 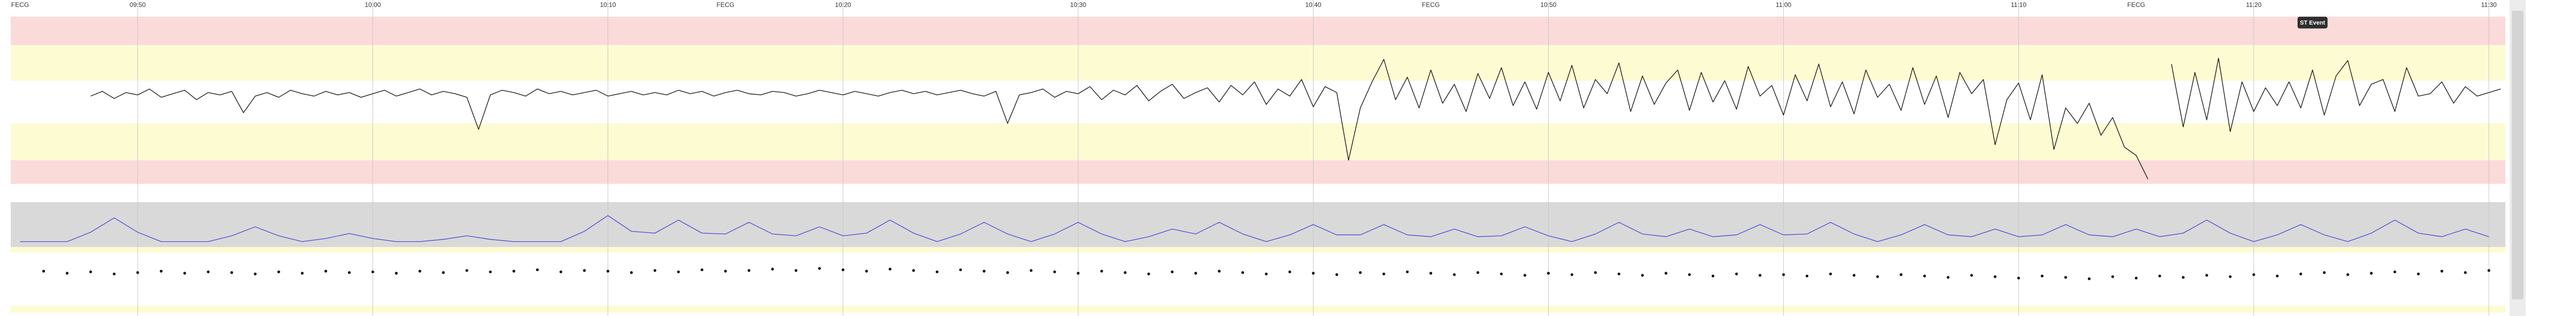 I want to click on x-tick-label: 10:40, so click(x=1313, y=5).